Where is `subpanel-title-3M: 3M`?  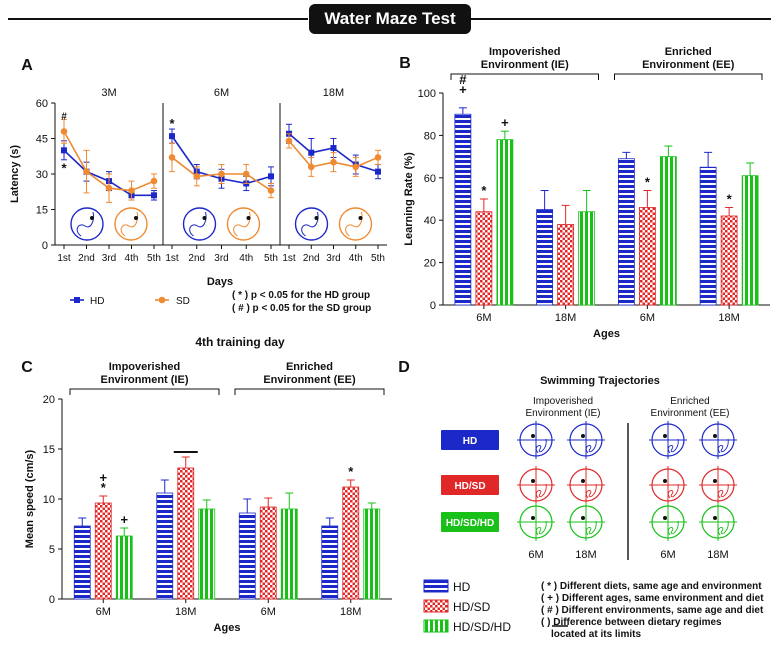 subpanel-title-3M: 3M is located at coordinates (108, 93).